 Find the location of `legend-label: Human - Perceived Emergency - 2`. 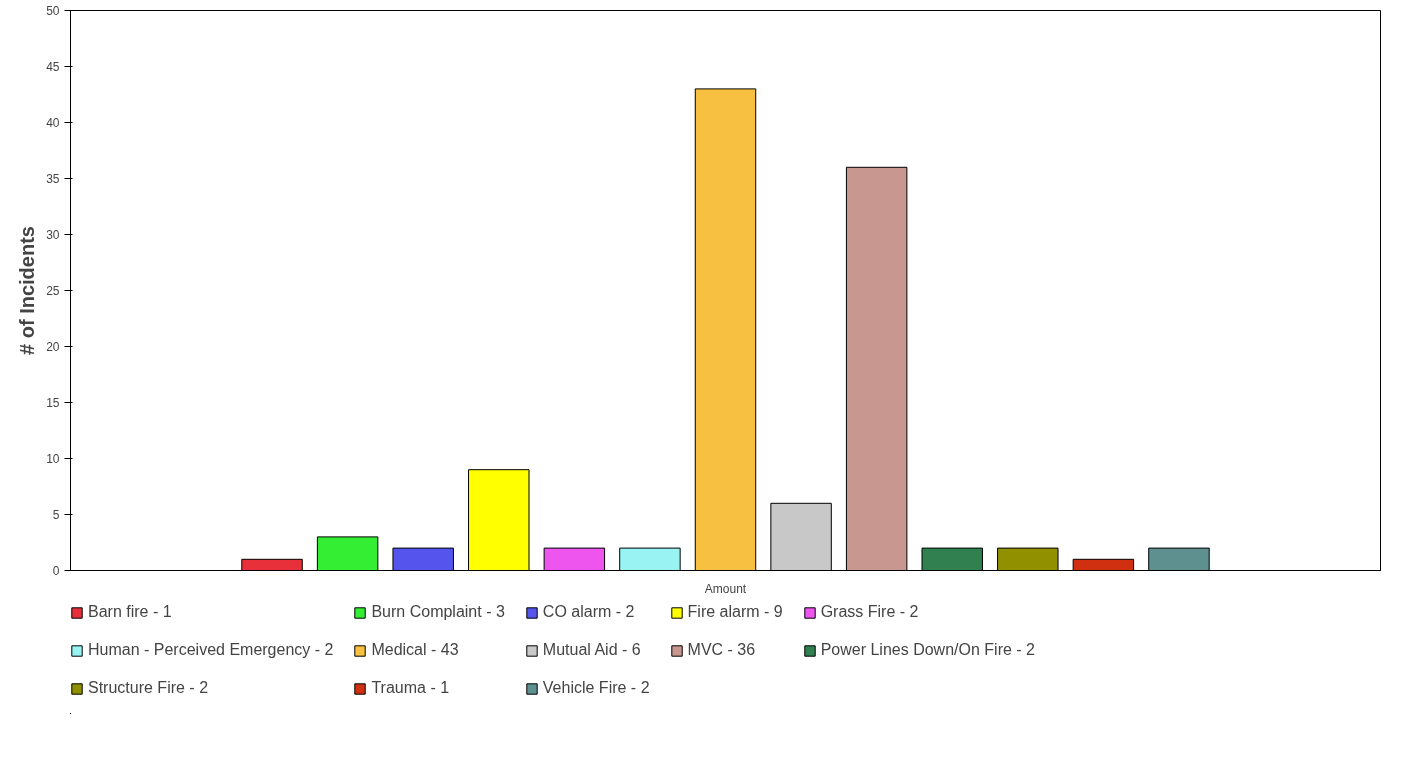

legend-label: Human - Perceived Emergency - 2 is located at coordinates (211, 650).